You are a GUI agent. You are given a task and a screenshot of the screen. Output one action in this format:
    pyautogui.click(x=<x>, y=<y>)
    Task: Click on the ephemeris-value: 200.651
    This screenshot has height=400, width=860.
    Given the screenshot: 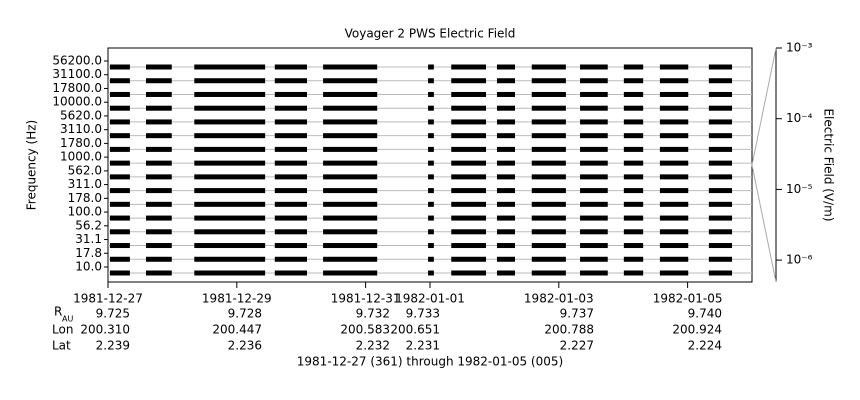 What is the action you would take?
    pyautogui.click(x=415, y=330)
    